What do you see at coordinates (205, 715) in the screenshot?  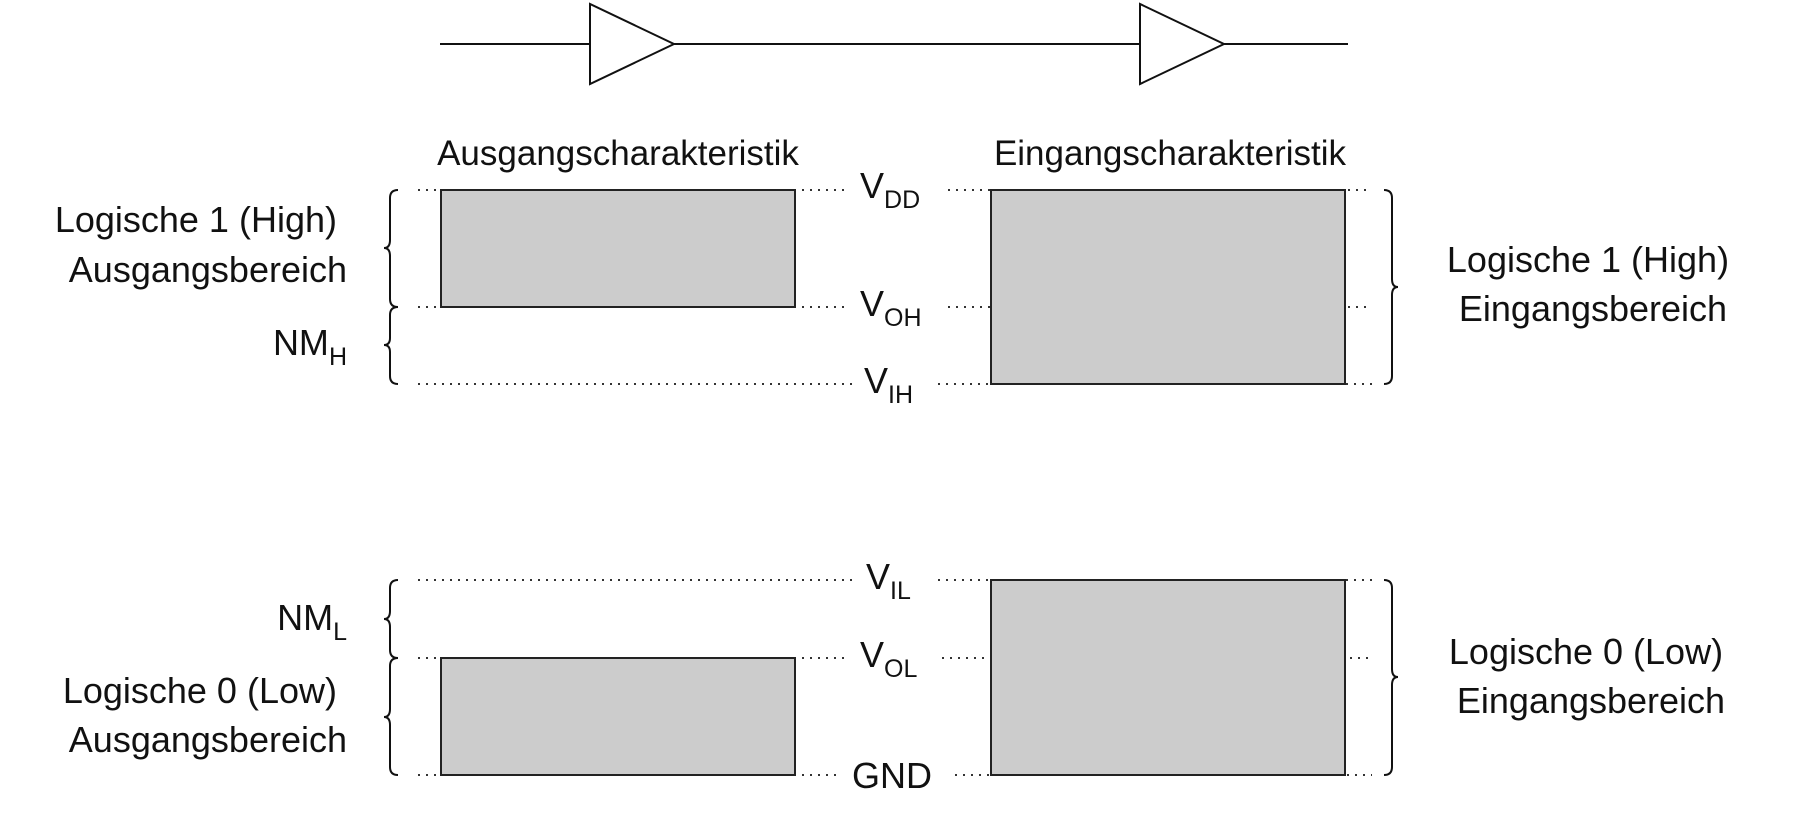 I see `left-low-label: Logische 0 (Low) Ausgangsbereich` at bounding box center [205, 715].